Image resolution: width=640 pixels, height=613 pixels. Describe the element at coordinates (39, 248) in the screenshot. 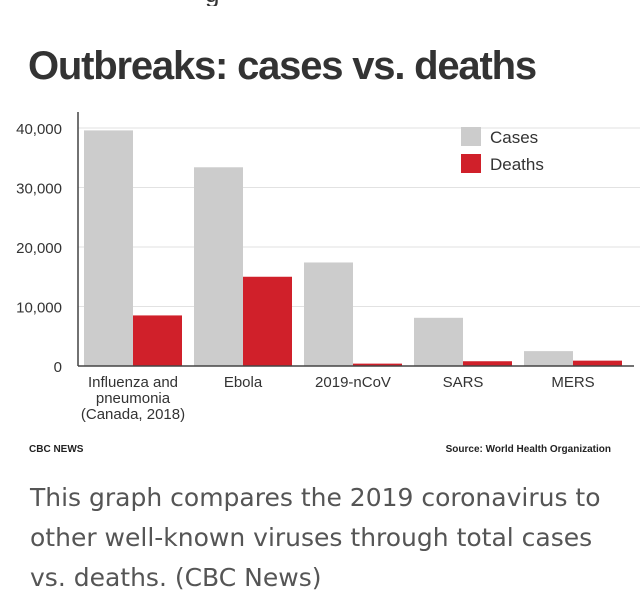

I see `y-tick-label: 20,000` at that location.